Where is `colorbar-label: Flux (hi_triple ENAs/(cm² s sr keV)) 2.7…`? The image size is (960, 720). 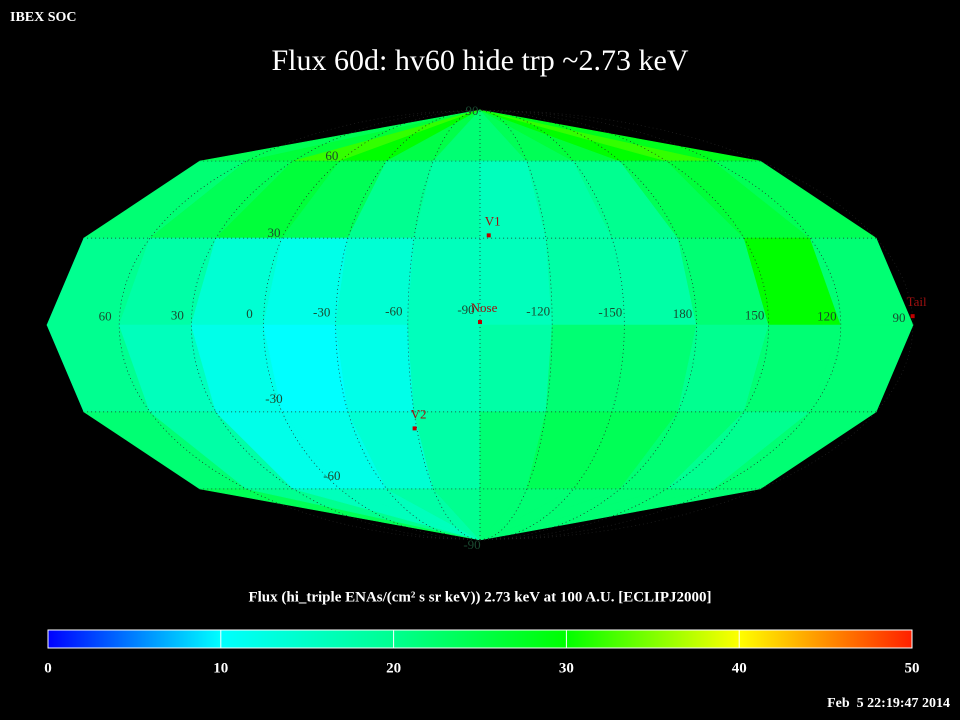 colorbar-label: Flux (hi_triple ENAs/(cm² s sr keV)) 2.7… is located at coordinates (479, 597).